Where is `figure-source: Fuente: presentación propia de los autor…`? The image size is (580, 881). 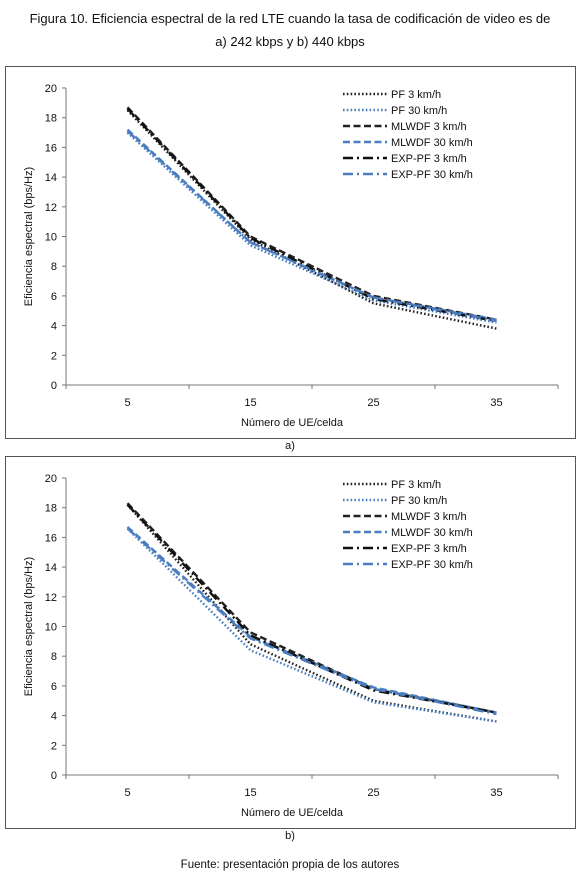 figure-source: Fuente: presentación propia de los autor… is located at coordinates (290, 865).